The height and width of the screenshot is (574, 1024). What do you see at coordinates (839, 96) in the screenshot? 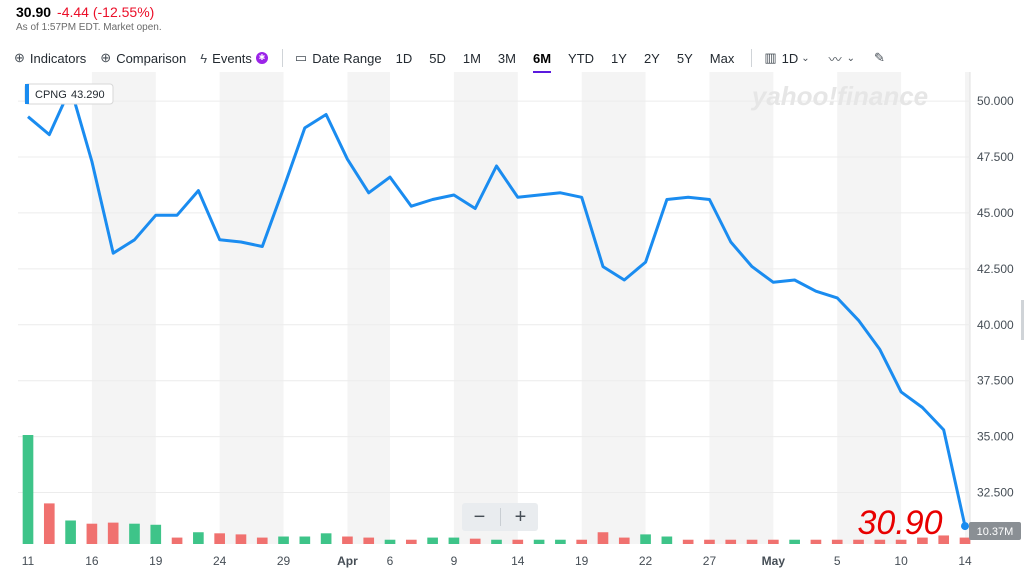
I see `watermark: yahoo!finance` at bounding box center [839, 96].